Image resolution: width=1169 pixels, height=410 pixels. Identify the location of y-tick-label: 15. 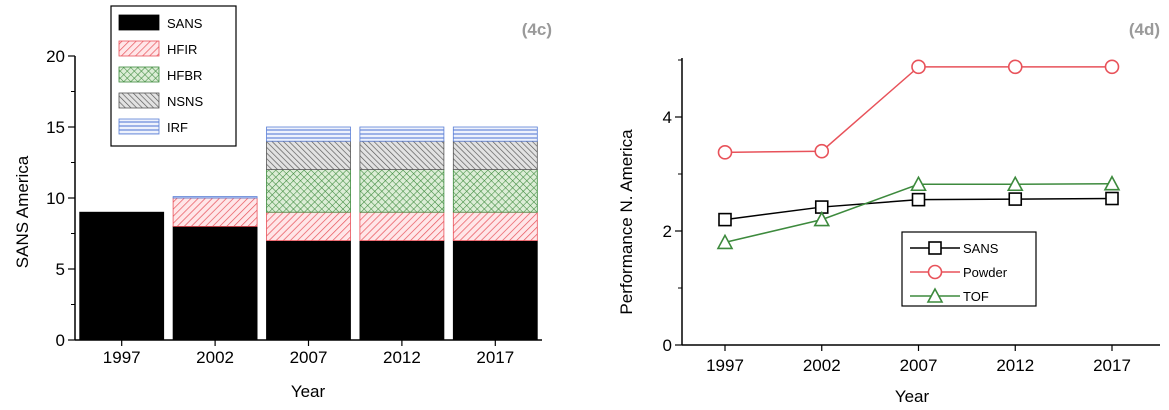
(55, 127).